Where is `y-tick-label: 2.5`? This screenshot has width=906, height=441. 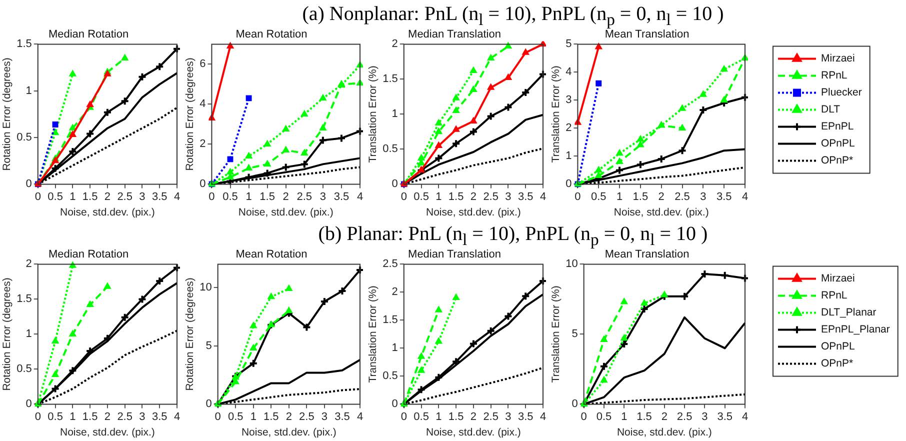
y-tick-label: 2.5 is located at coordinates (390, 264).